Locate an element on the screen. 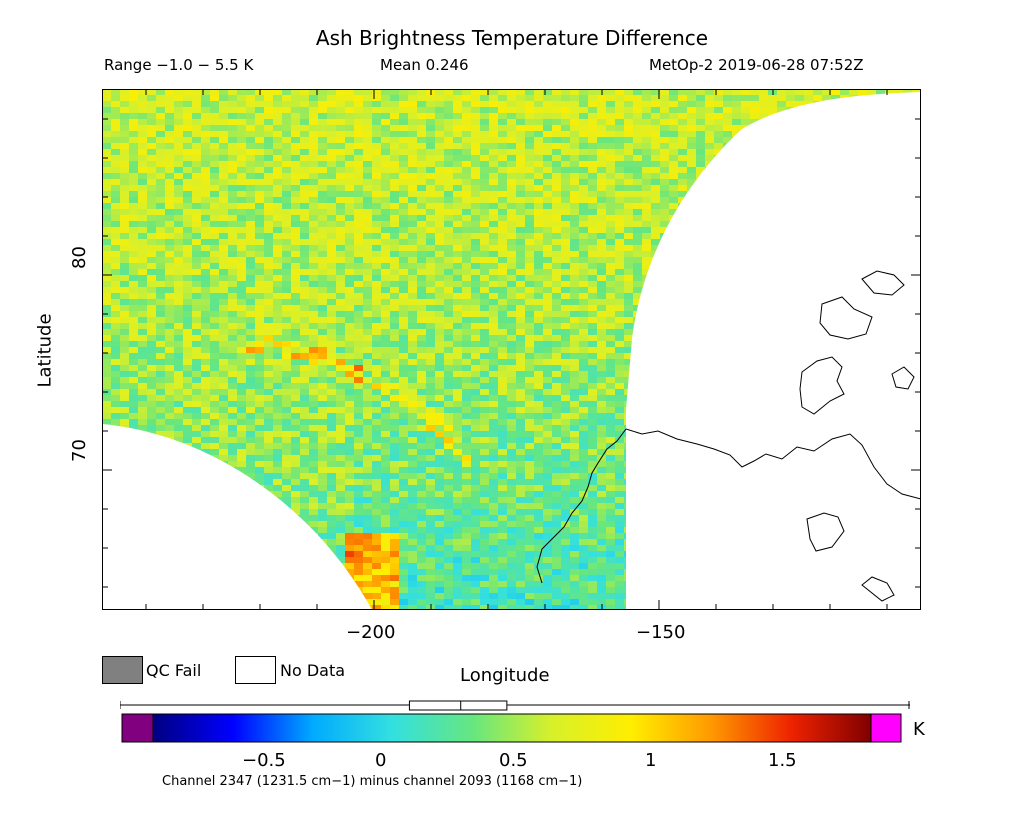 The image size is (1024, 813). colorbar is located at coordinates (515, 721).